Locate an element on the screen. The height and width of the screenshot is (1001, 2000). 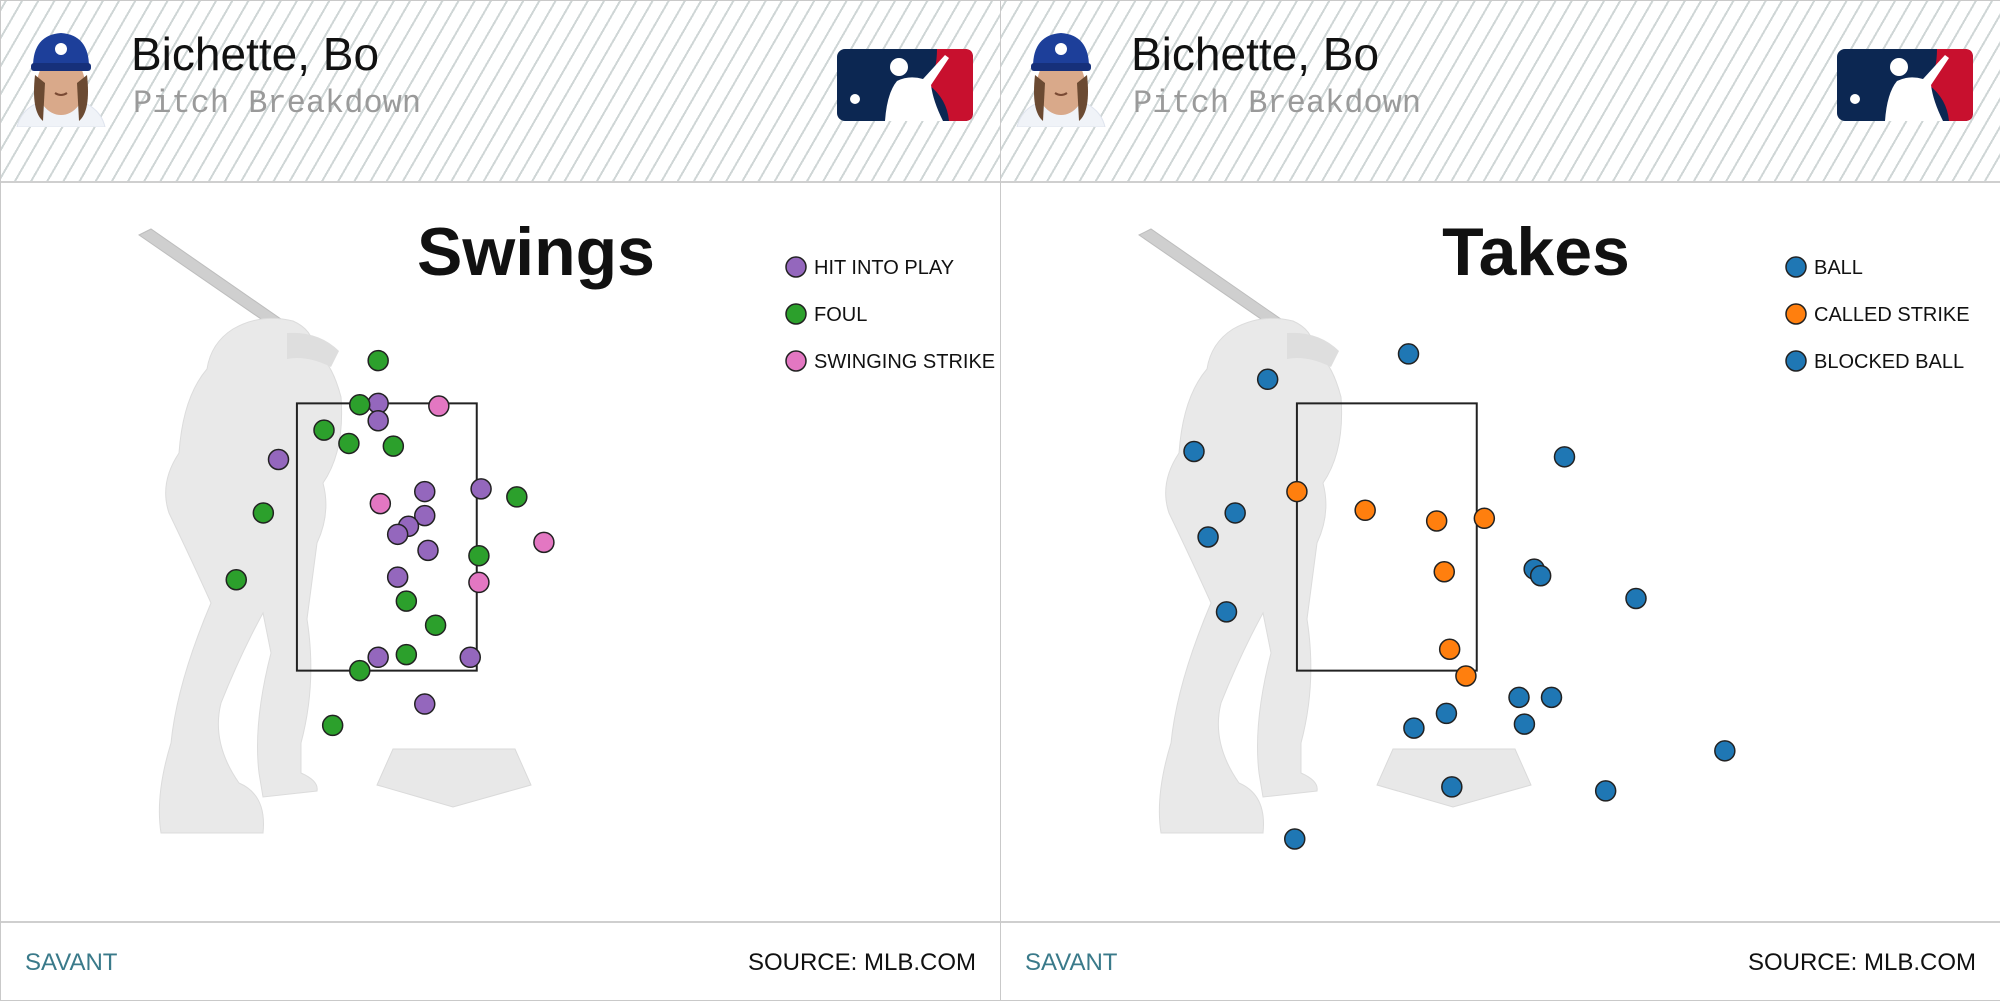
chart-title: Takes is located at coordinates (1536, 252).